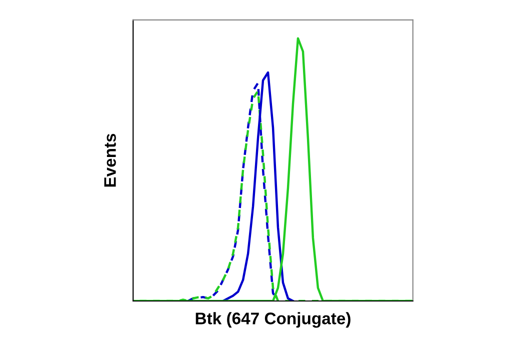 The image size is (520, 350). Describe the element at coordinates (273, 320) in the screenshot. I see `x-axis-title: Btk (647 Conjugate)` at that location.